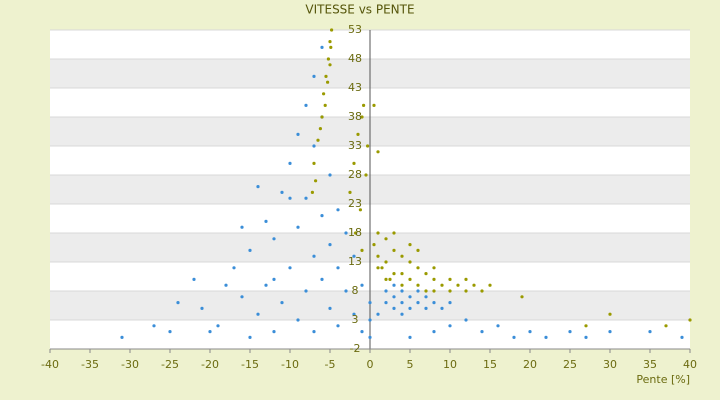 The height and width of the screenshot is (400, 720). I want to click on x-tick-label: 15, so click(490, 364).